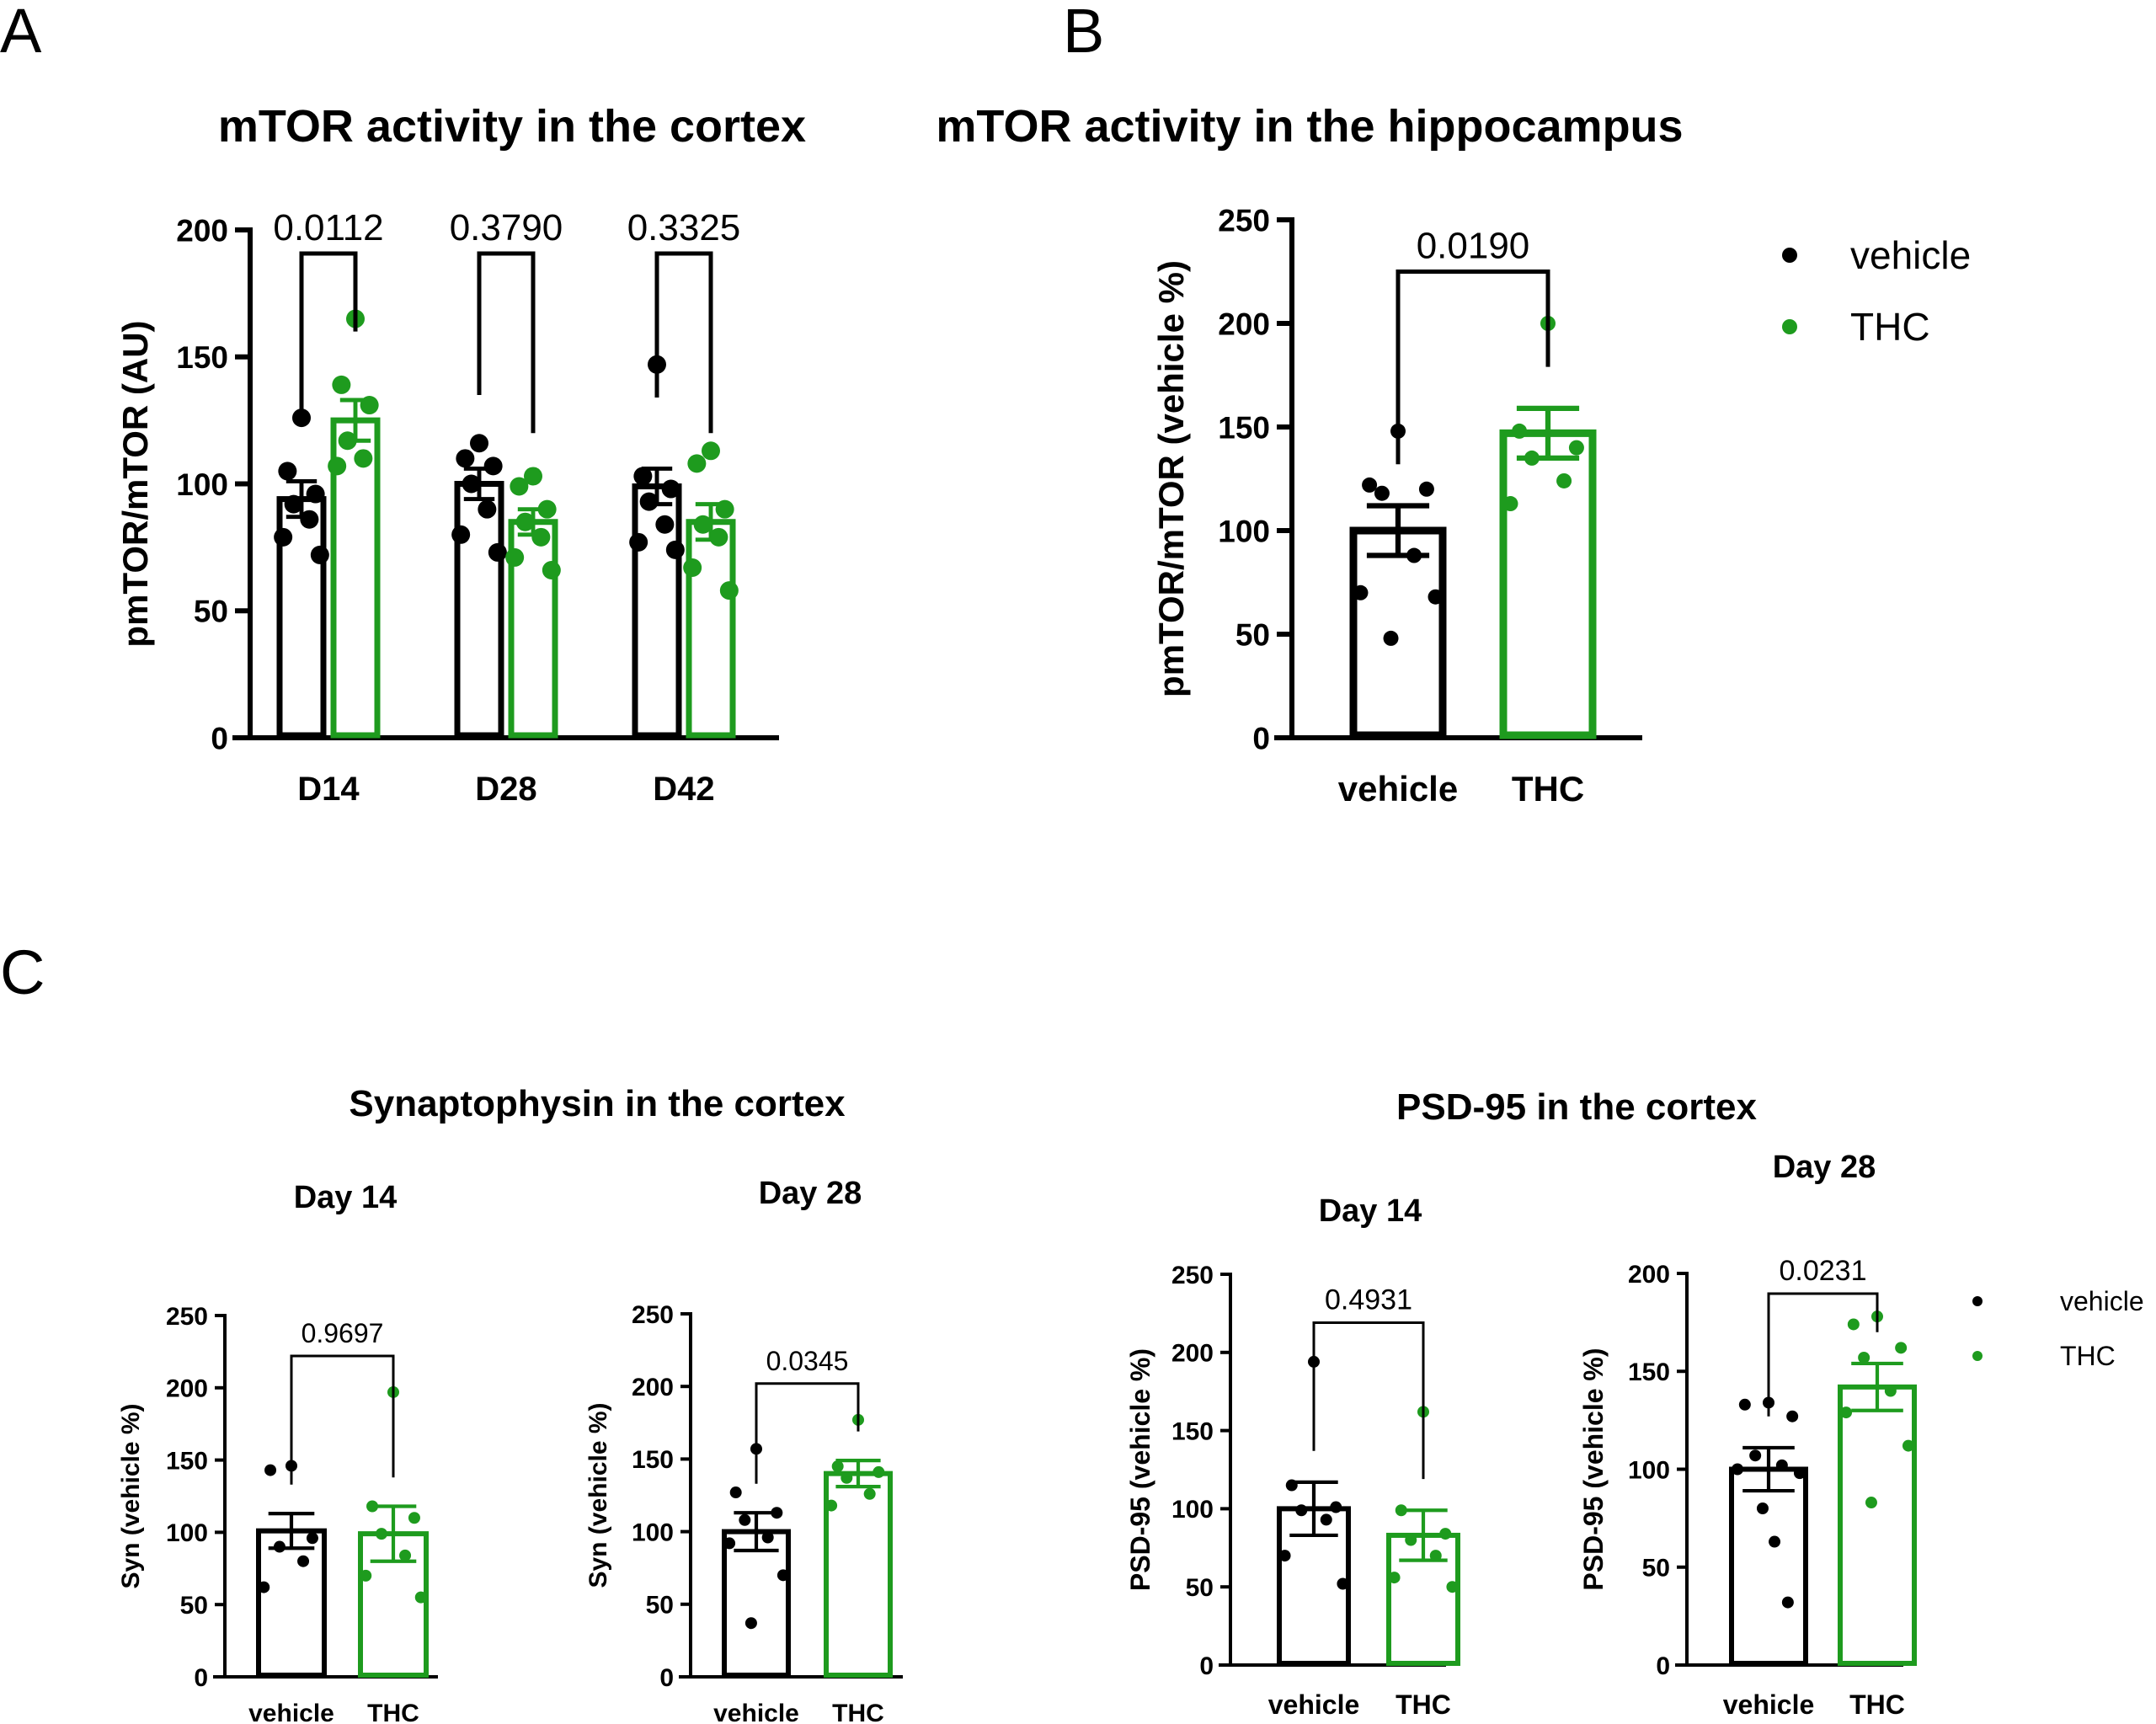  What do you see at coordinates (2102, 1301) in the screenshot?
I see `legend-label: vehicle` at bounding box center [2102, 1301].